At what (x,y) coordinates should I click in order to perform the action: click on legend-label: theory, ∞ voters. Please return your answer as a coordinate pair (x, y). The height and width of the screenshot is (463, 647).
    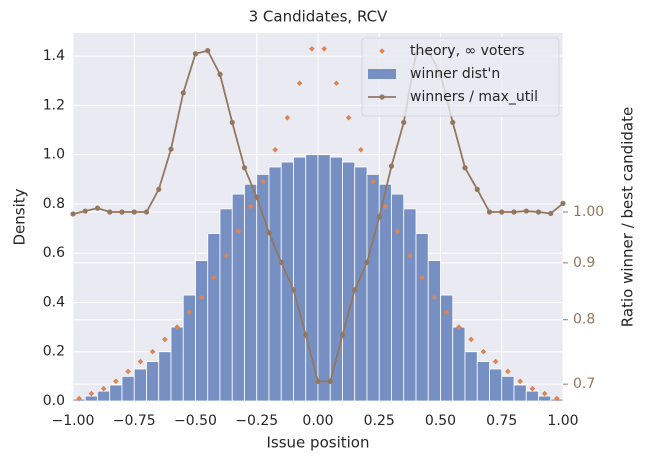
    Looking at the image, I should click on (467, 51).